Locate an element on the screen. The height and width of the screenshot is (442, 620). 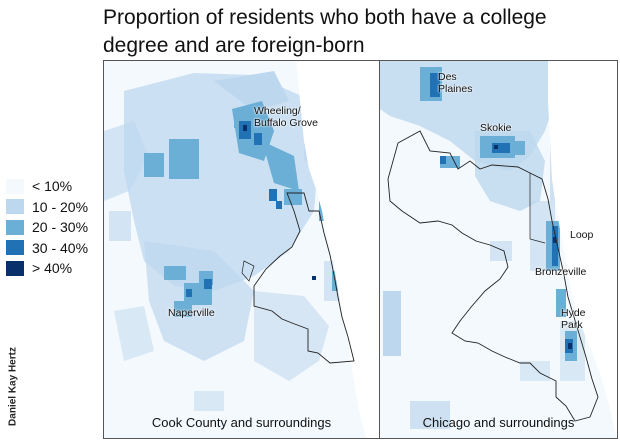
label-naperville: Naperville is located at coordinates (191, 313).